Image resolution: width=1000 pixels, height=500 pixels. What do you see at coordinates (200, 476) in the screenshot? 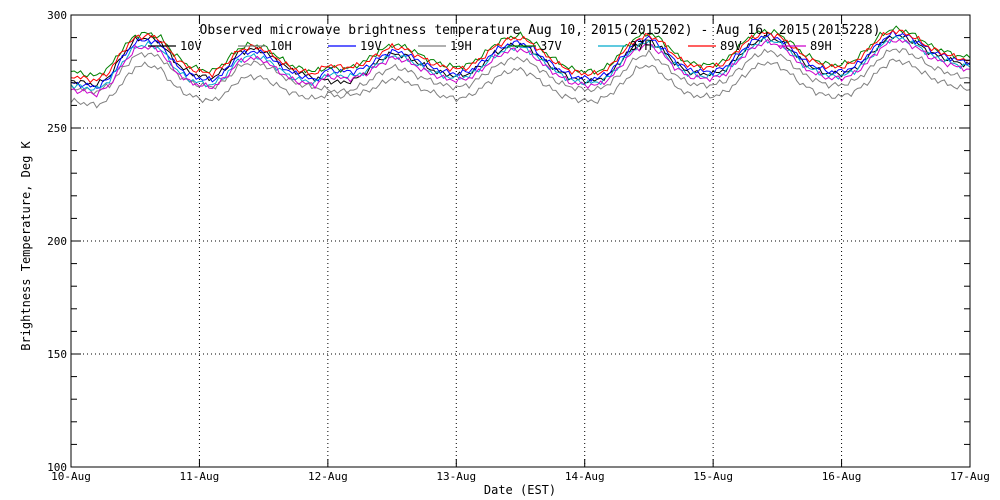
I see `x-tick-label: 11-Aug` at bounding box center [200, 476].